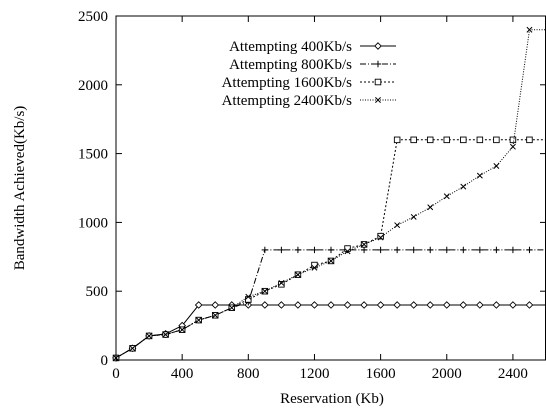  What do you see at coordinates (287, 101) in the screenshot?
I see `legend-label: Attempting 2400Kb/s` at bounding box center [287, 101].